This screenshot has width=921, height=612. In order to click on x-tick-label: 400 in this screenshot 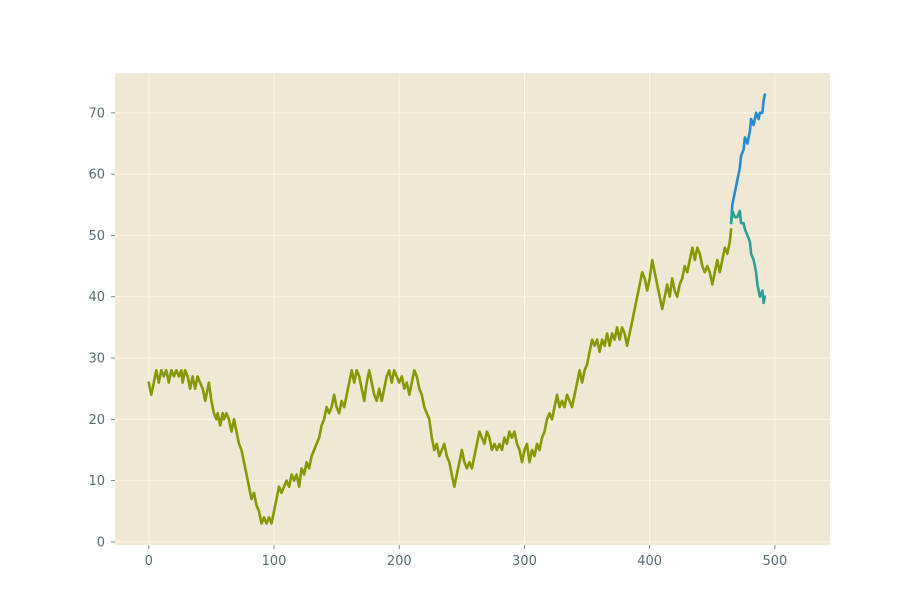, I will do `click(649, 561)`.